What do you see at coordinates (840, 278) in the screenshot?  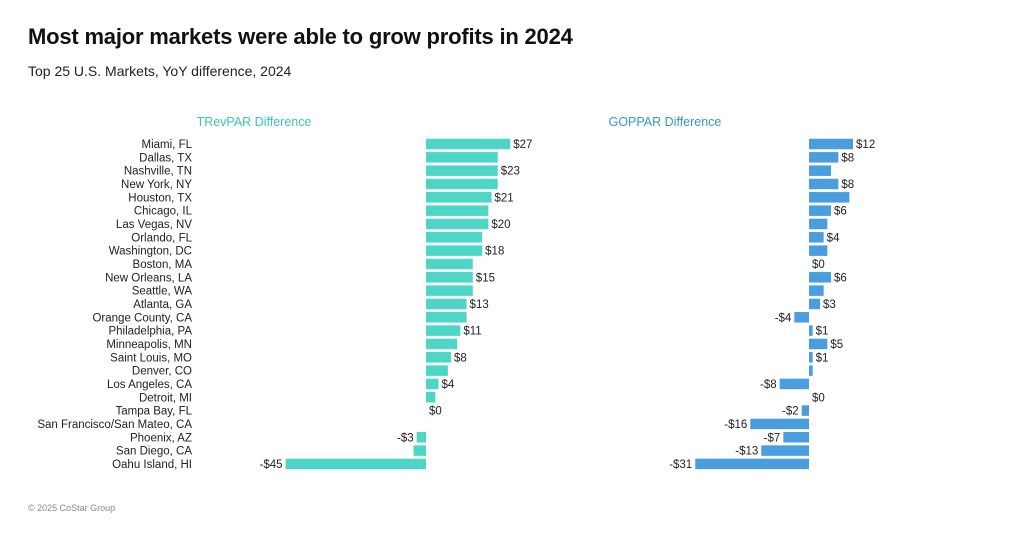 I see `data-label: $6` at bounding box center [840, 278].